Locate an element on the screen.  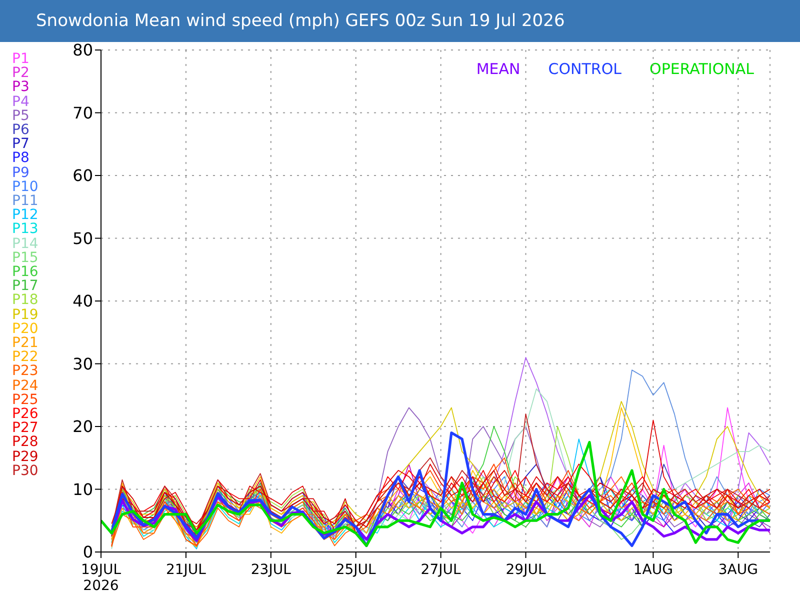
text: MEAN is located at coordinates (498, 69).